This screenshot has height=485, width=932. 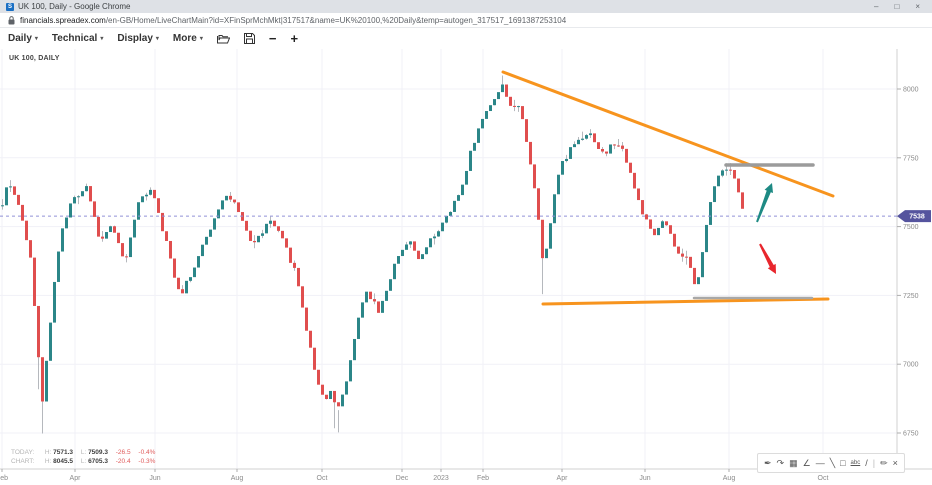 What do you see at coordinates (843, 463) in the screenshot?
I see `rectangle-tool-icon: □` at bounding box center [843, 463].